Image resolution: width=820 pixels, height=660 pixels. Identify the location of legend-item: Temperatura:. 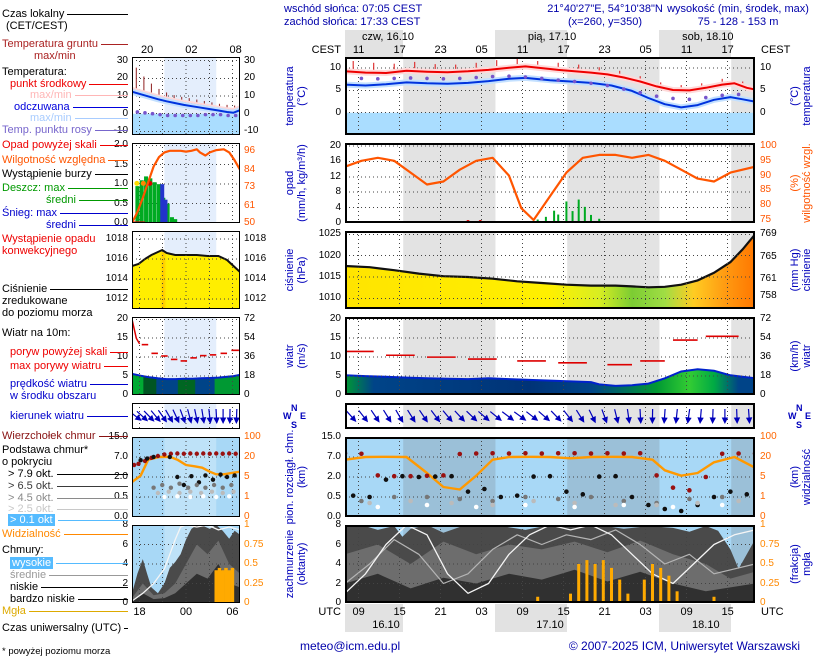
(65, 72).